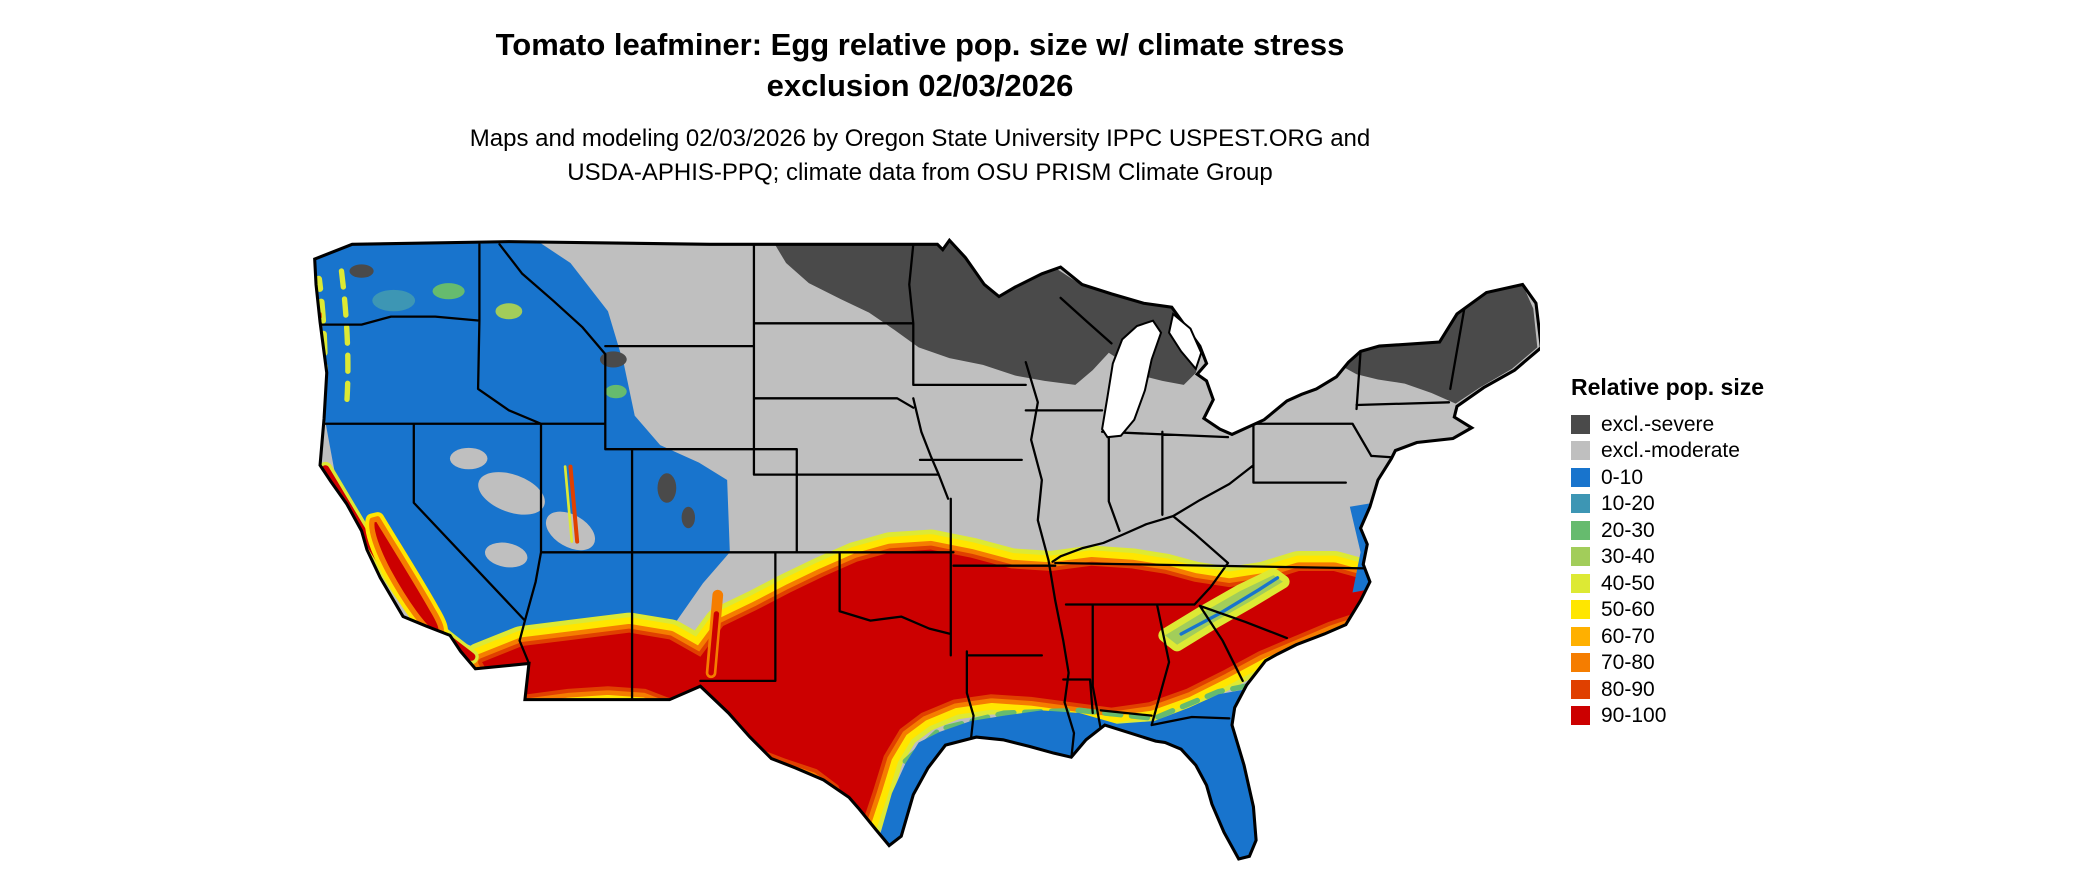  Describe the element at coordinates (1736, 716) in the screenshot. I see `legend-item: 90-100` at that location.